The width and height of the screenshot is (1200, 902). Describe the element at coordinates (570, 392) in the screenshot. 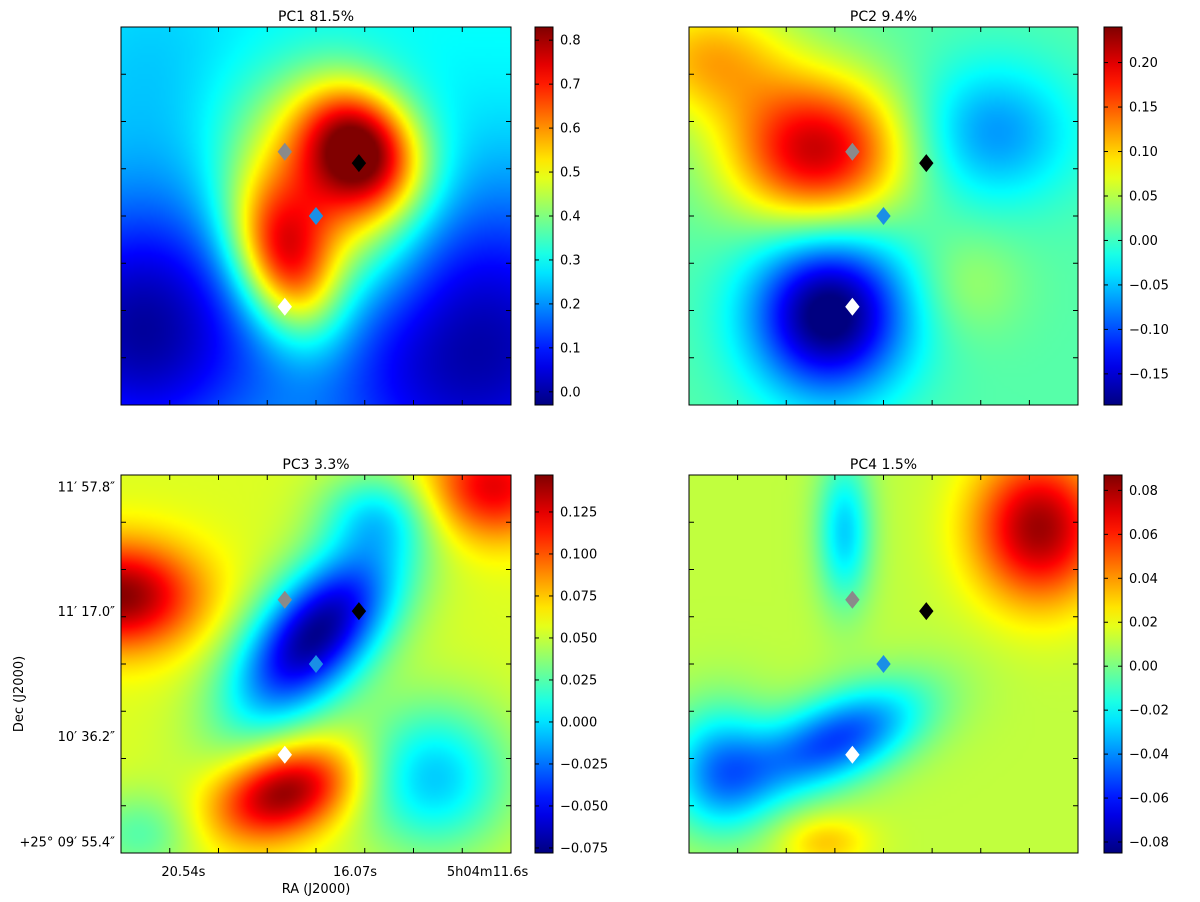

I see `colorbar-tick-label: 0.0` at that location.